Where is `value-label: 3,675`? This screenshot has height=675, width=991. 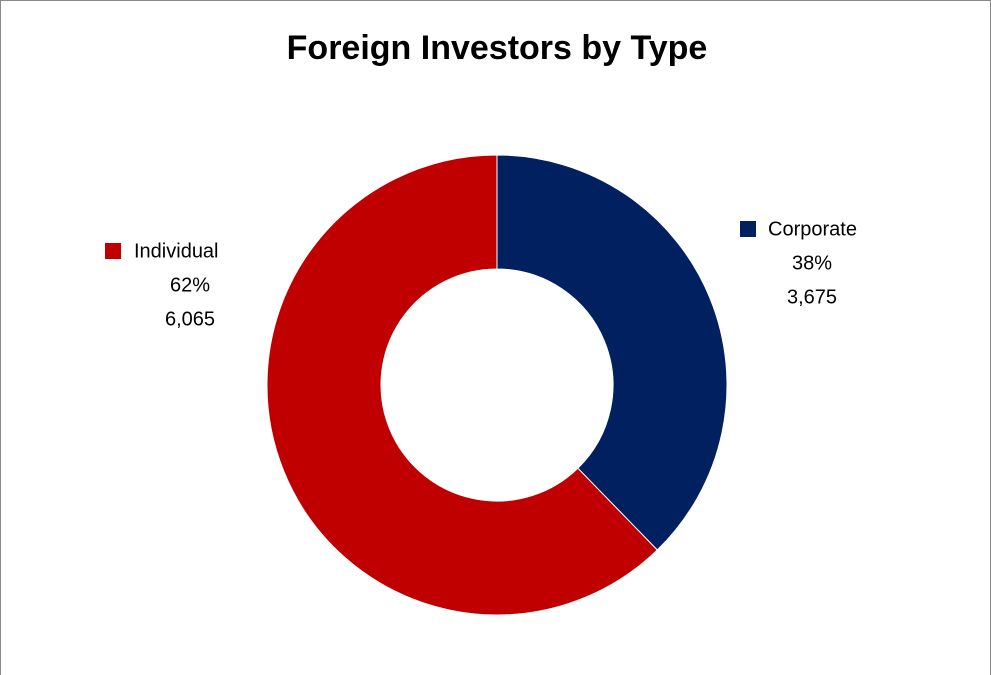 value-label: 3,675 is located at coordinates (812, 297).